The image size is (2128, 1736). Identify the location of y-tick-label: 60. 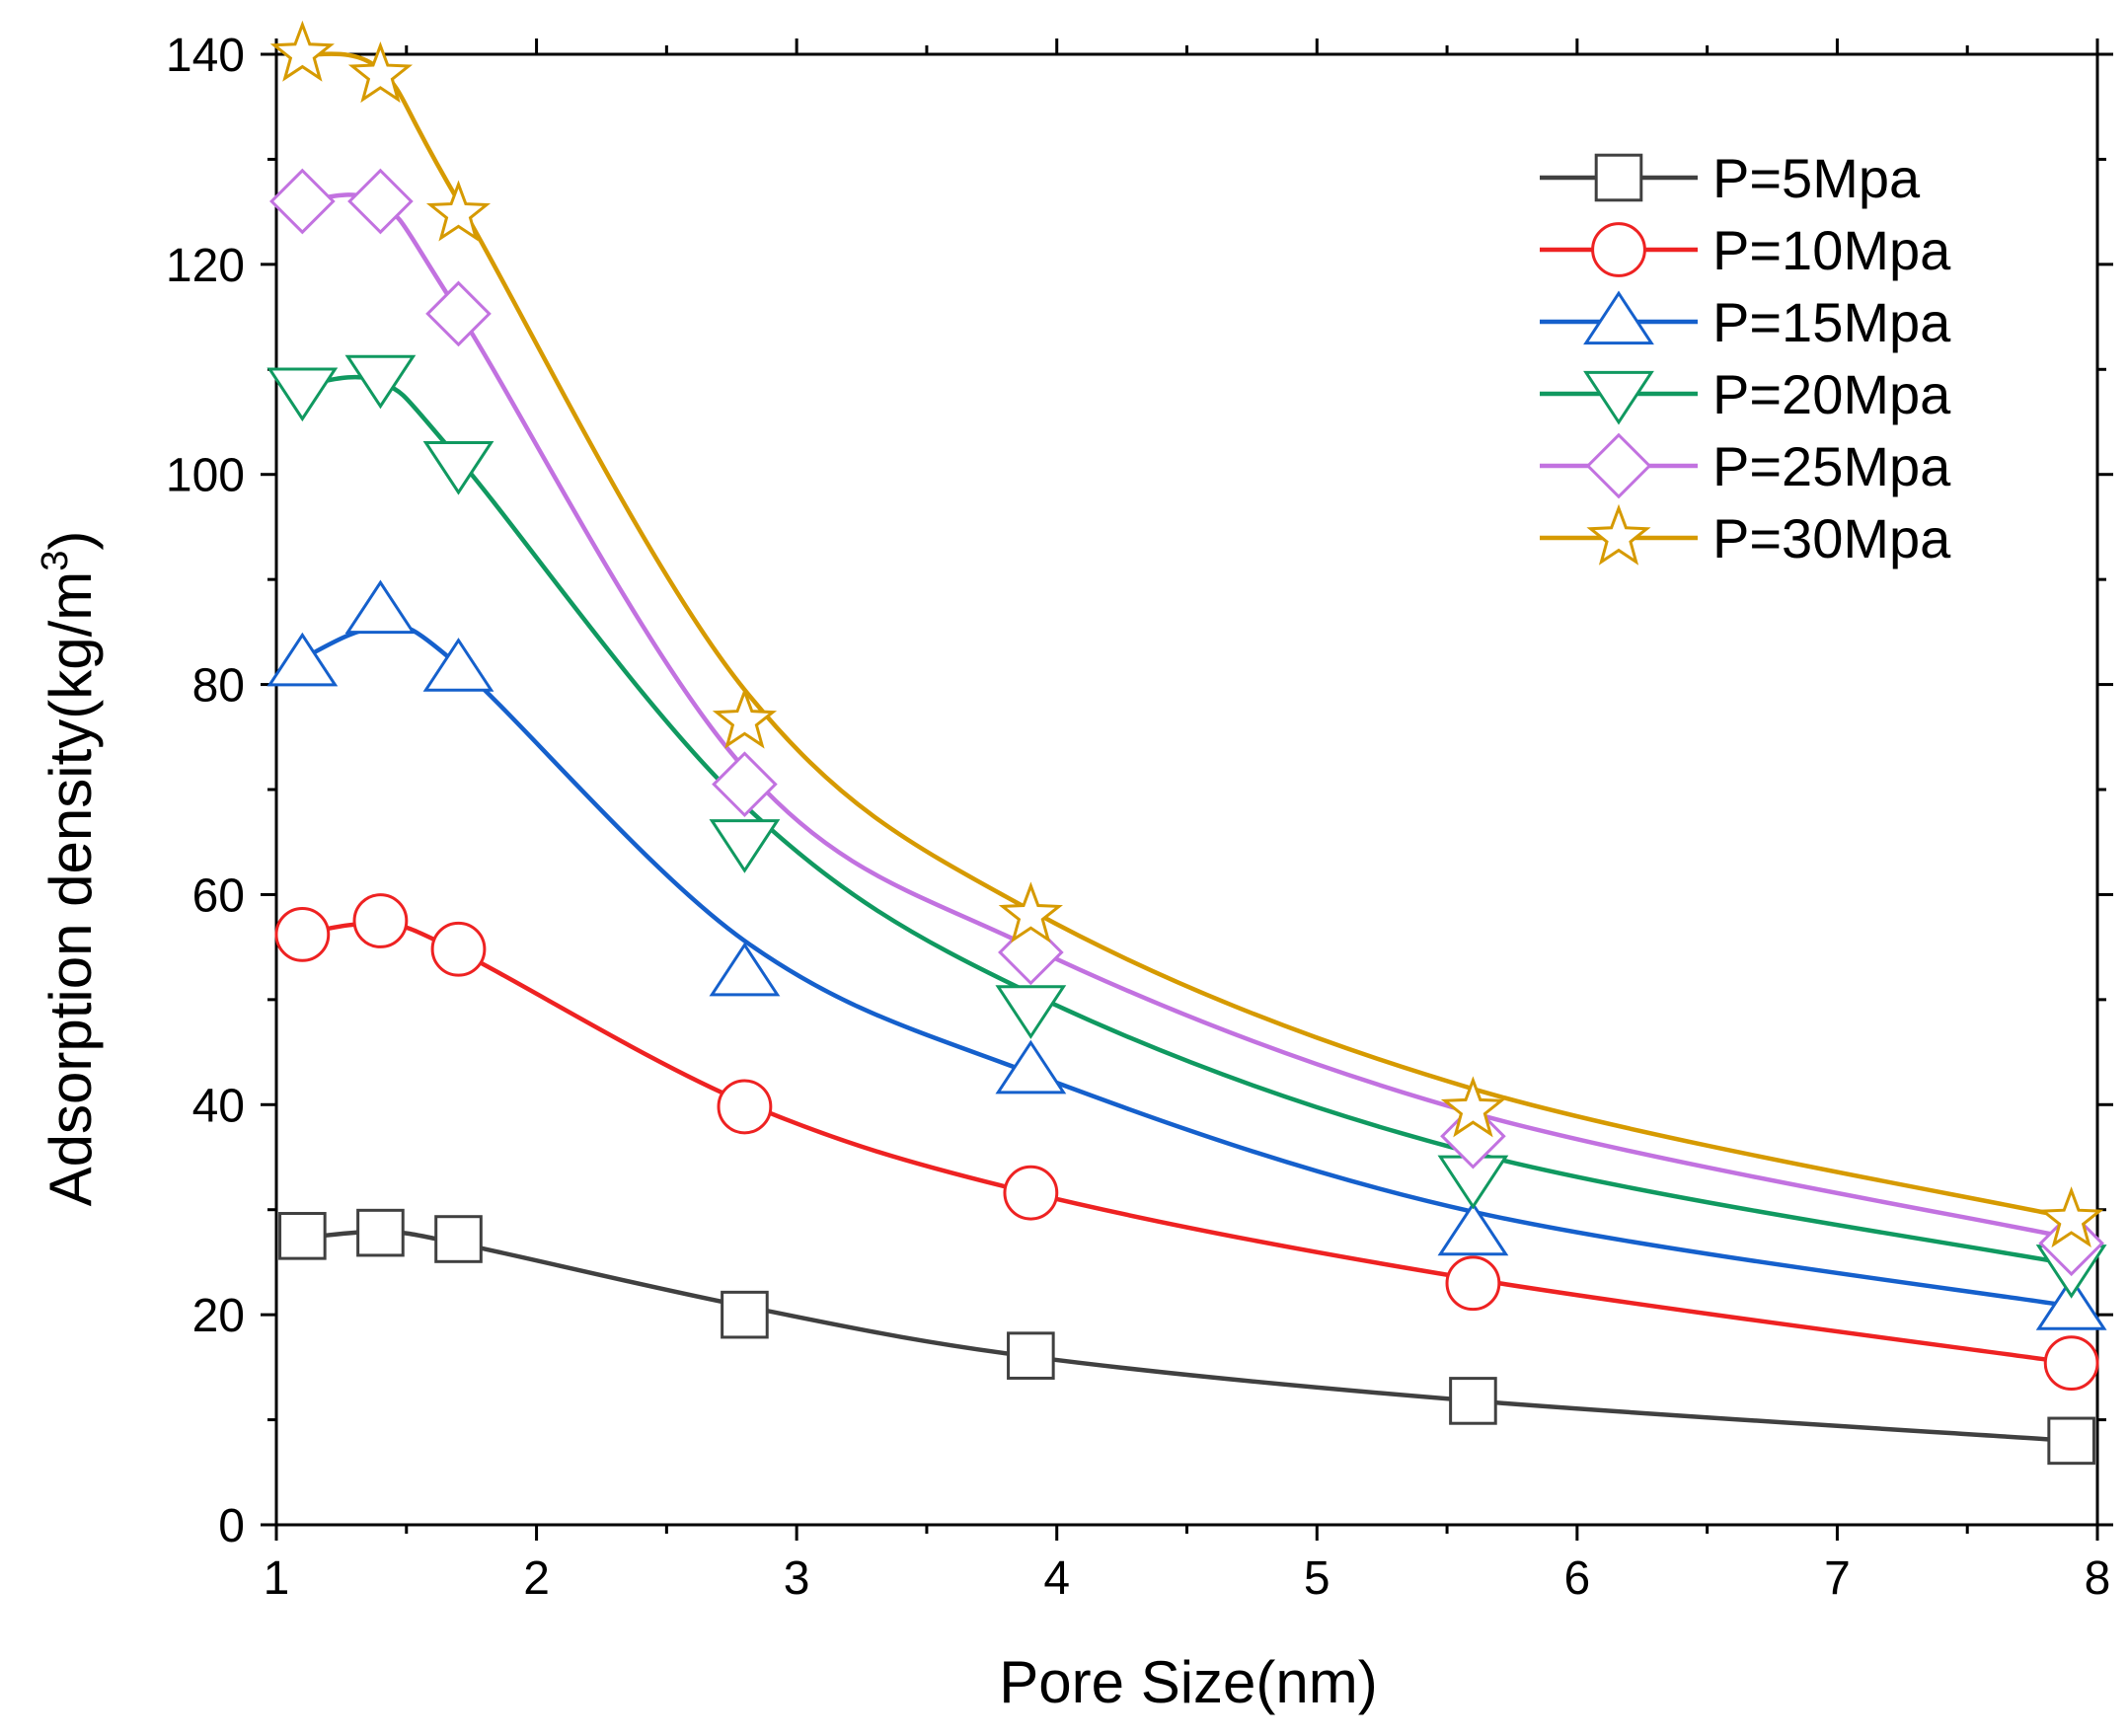
(218, 895).